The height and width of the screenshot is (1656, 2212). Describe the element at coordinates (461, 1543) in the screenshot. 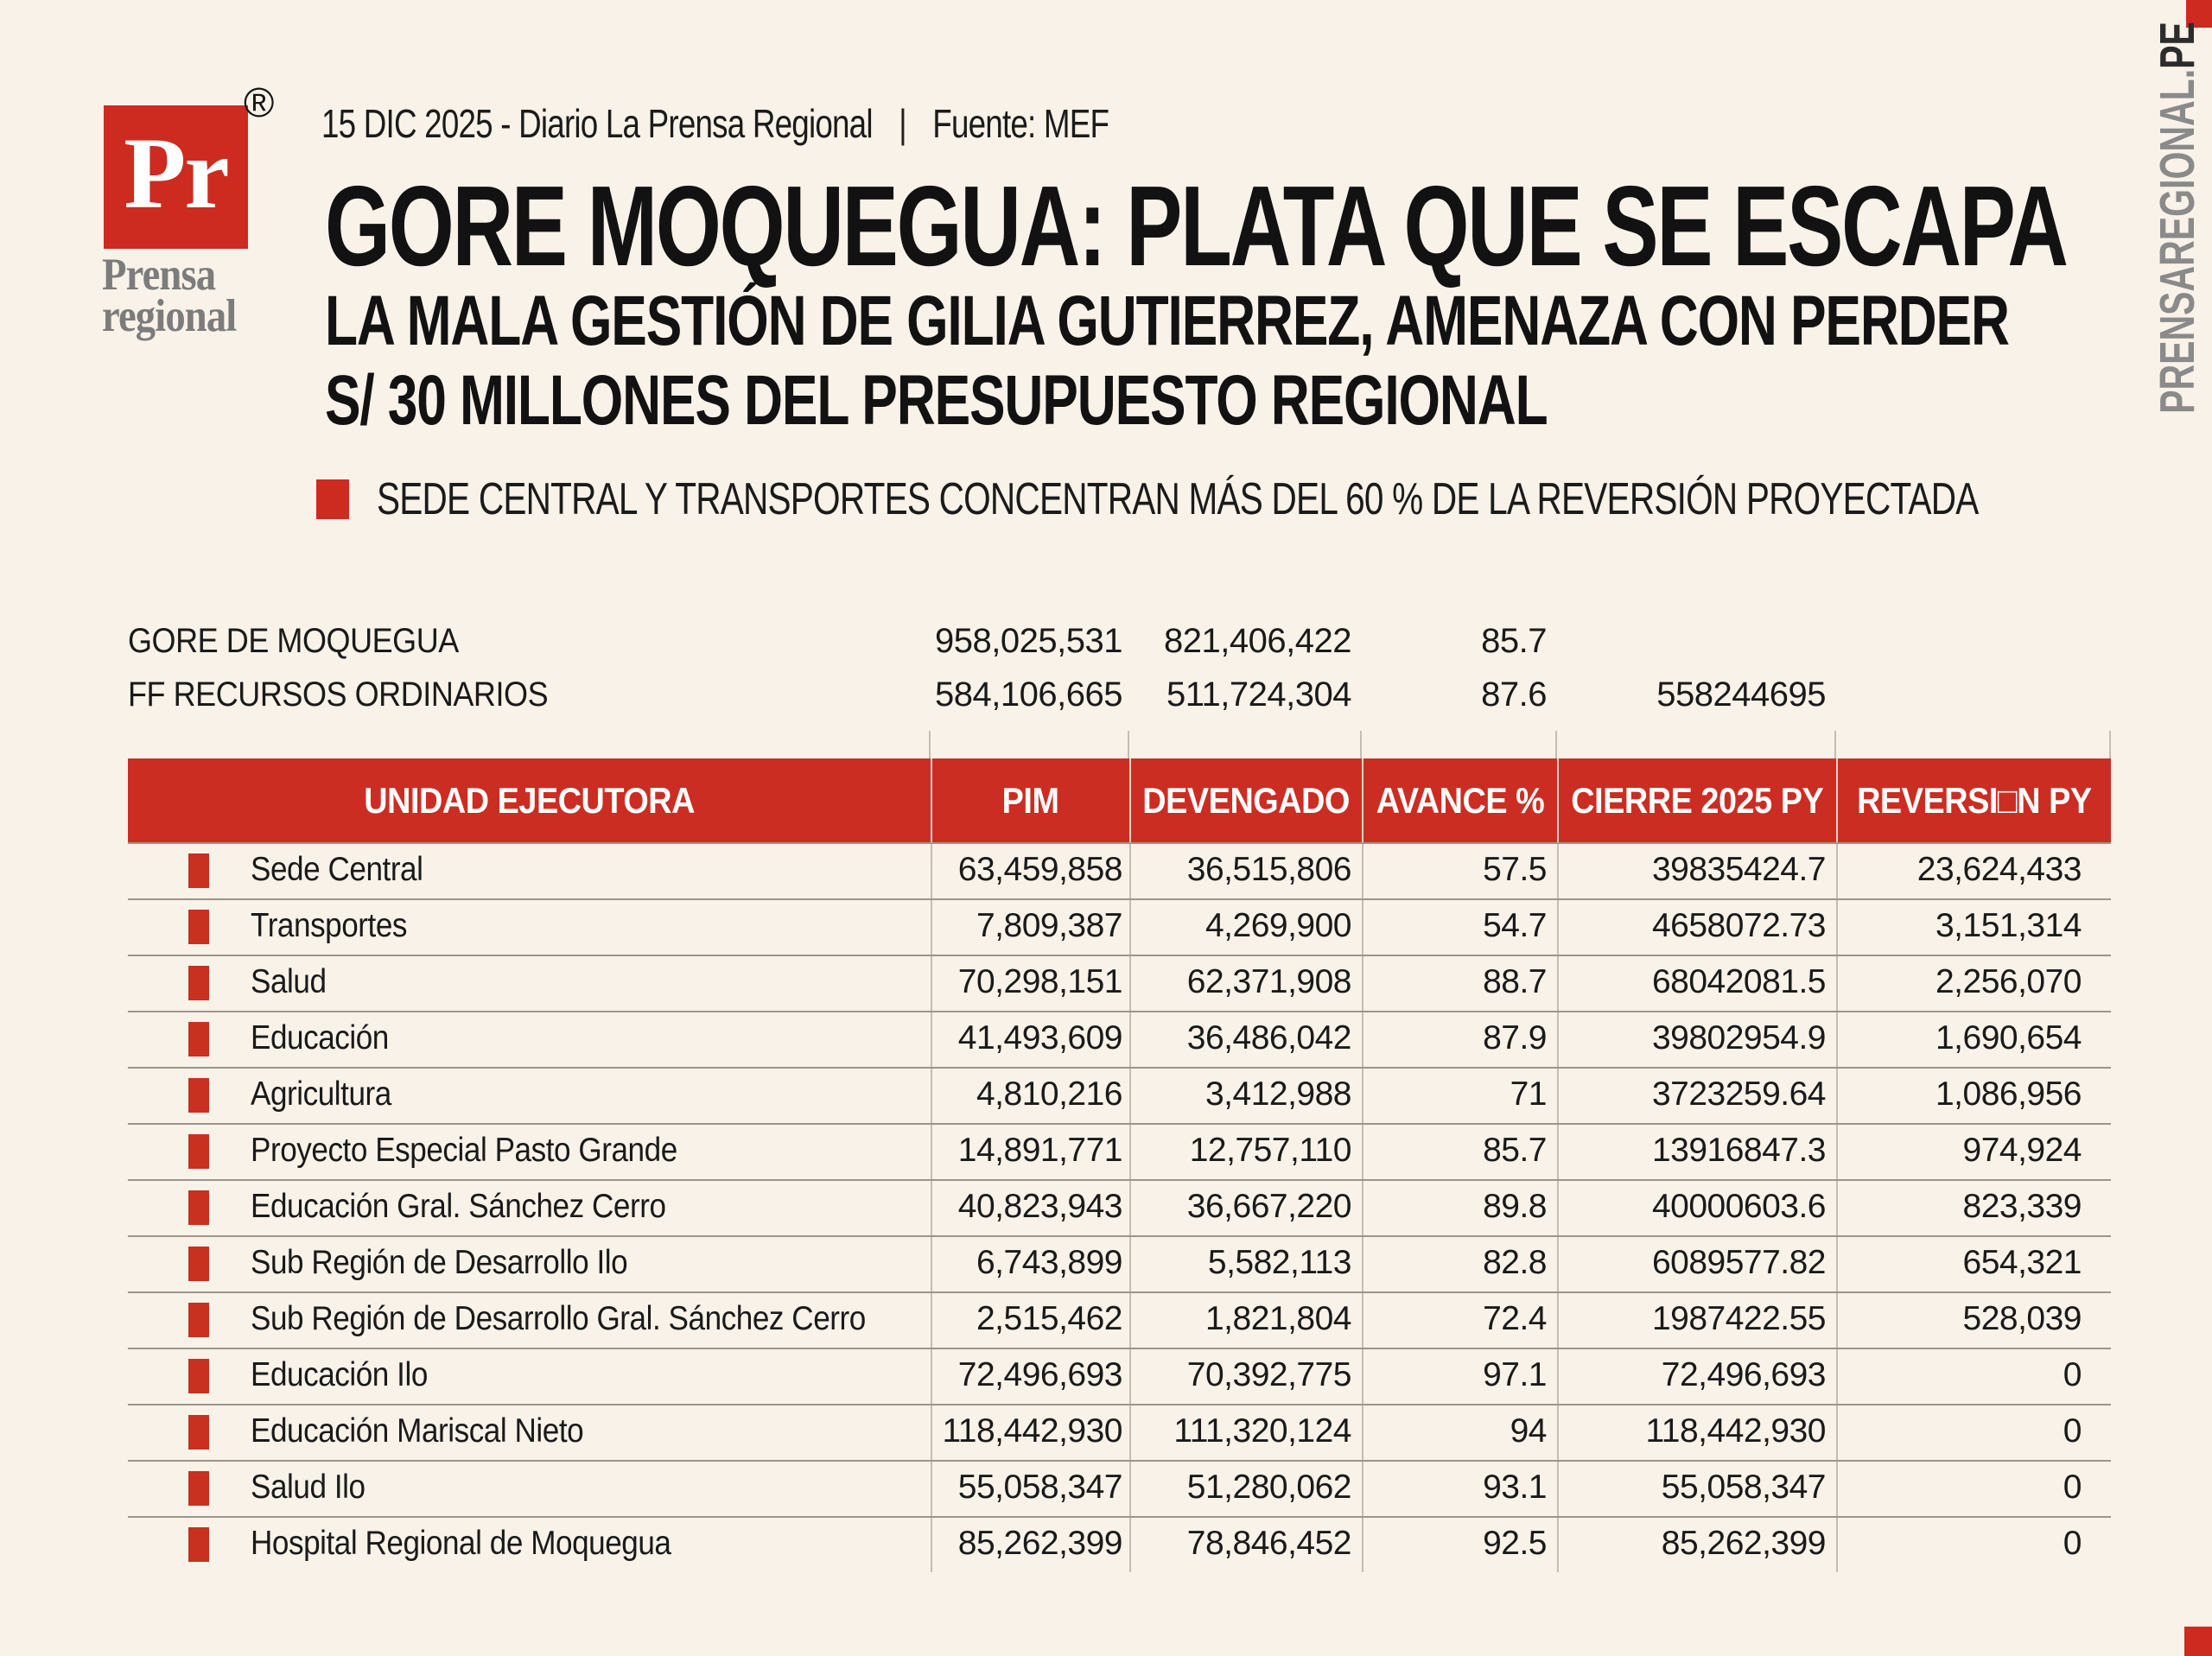

I see `row-label: Hospital Regional de Moquegua` at that location.